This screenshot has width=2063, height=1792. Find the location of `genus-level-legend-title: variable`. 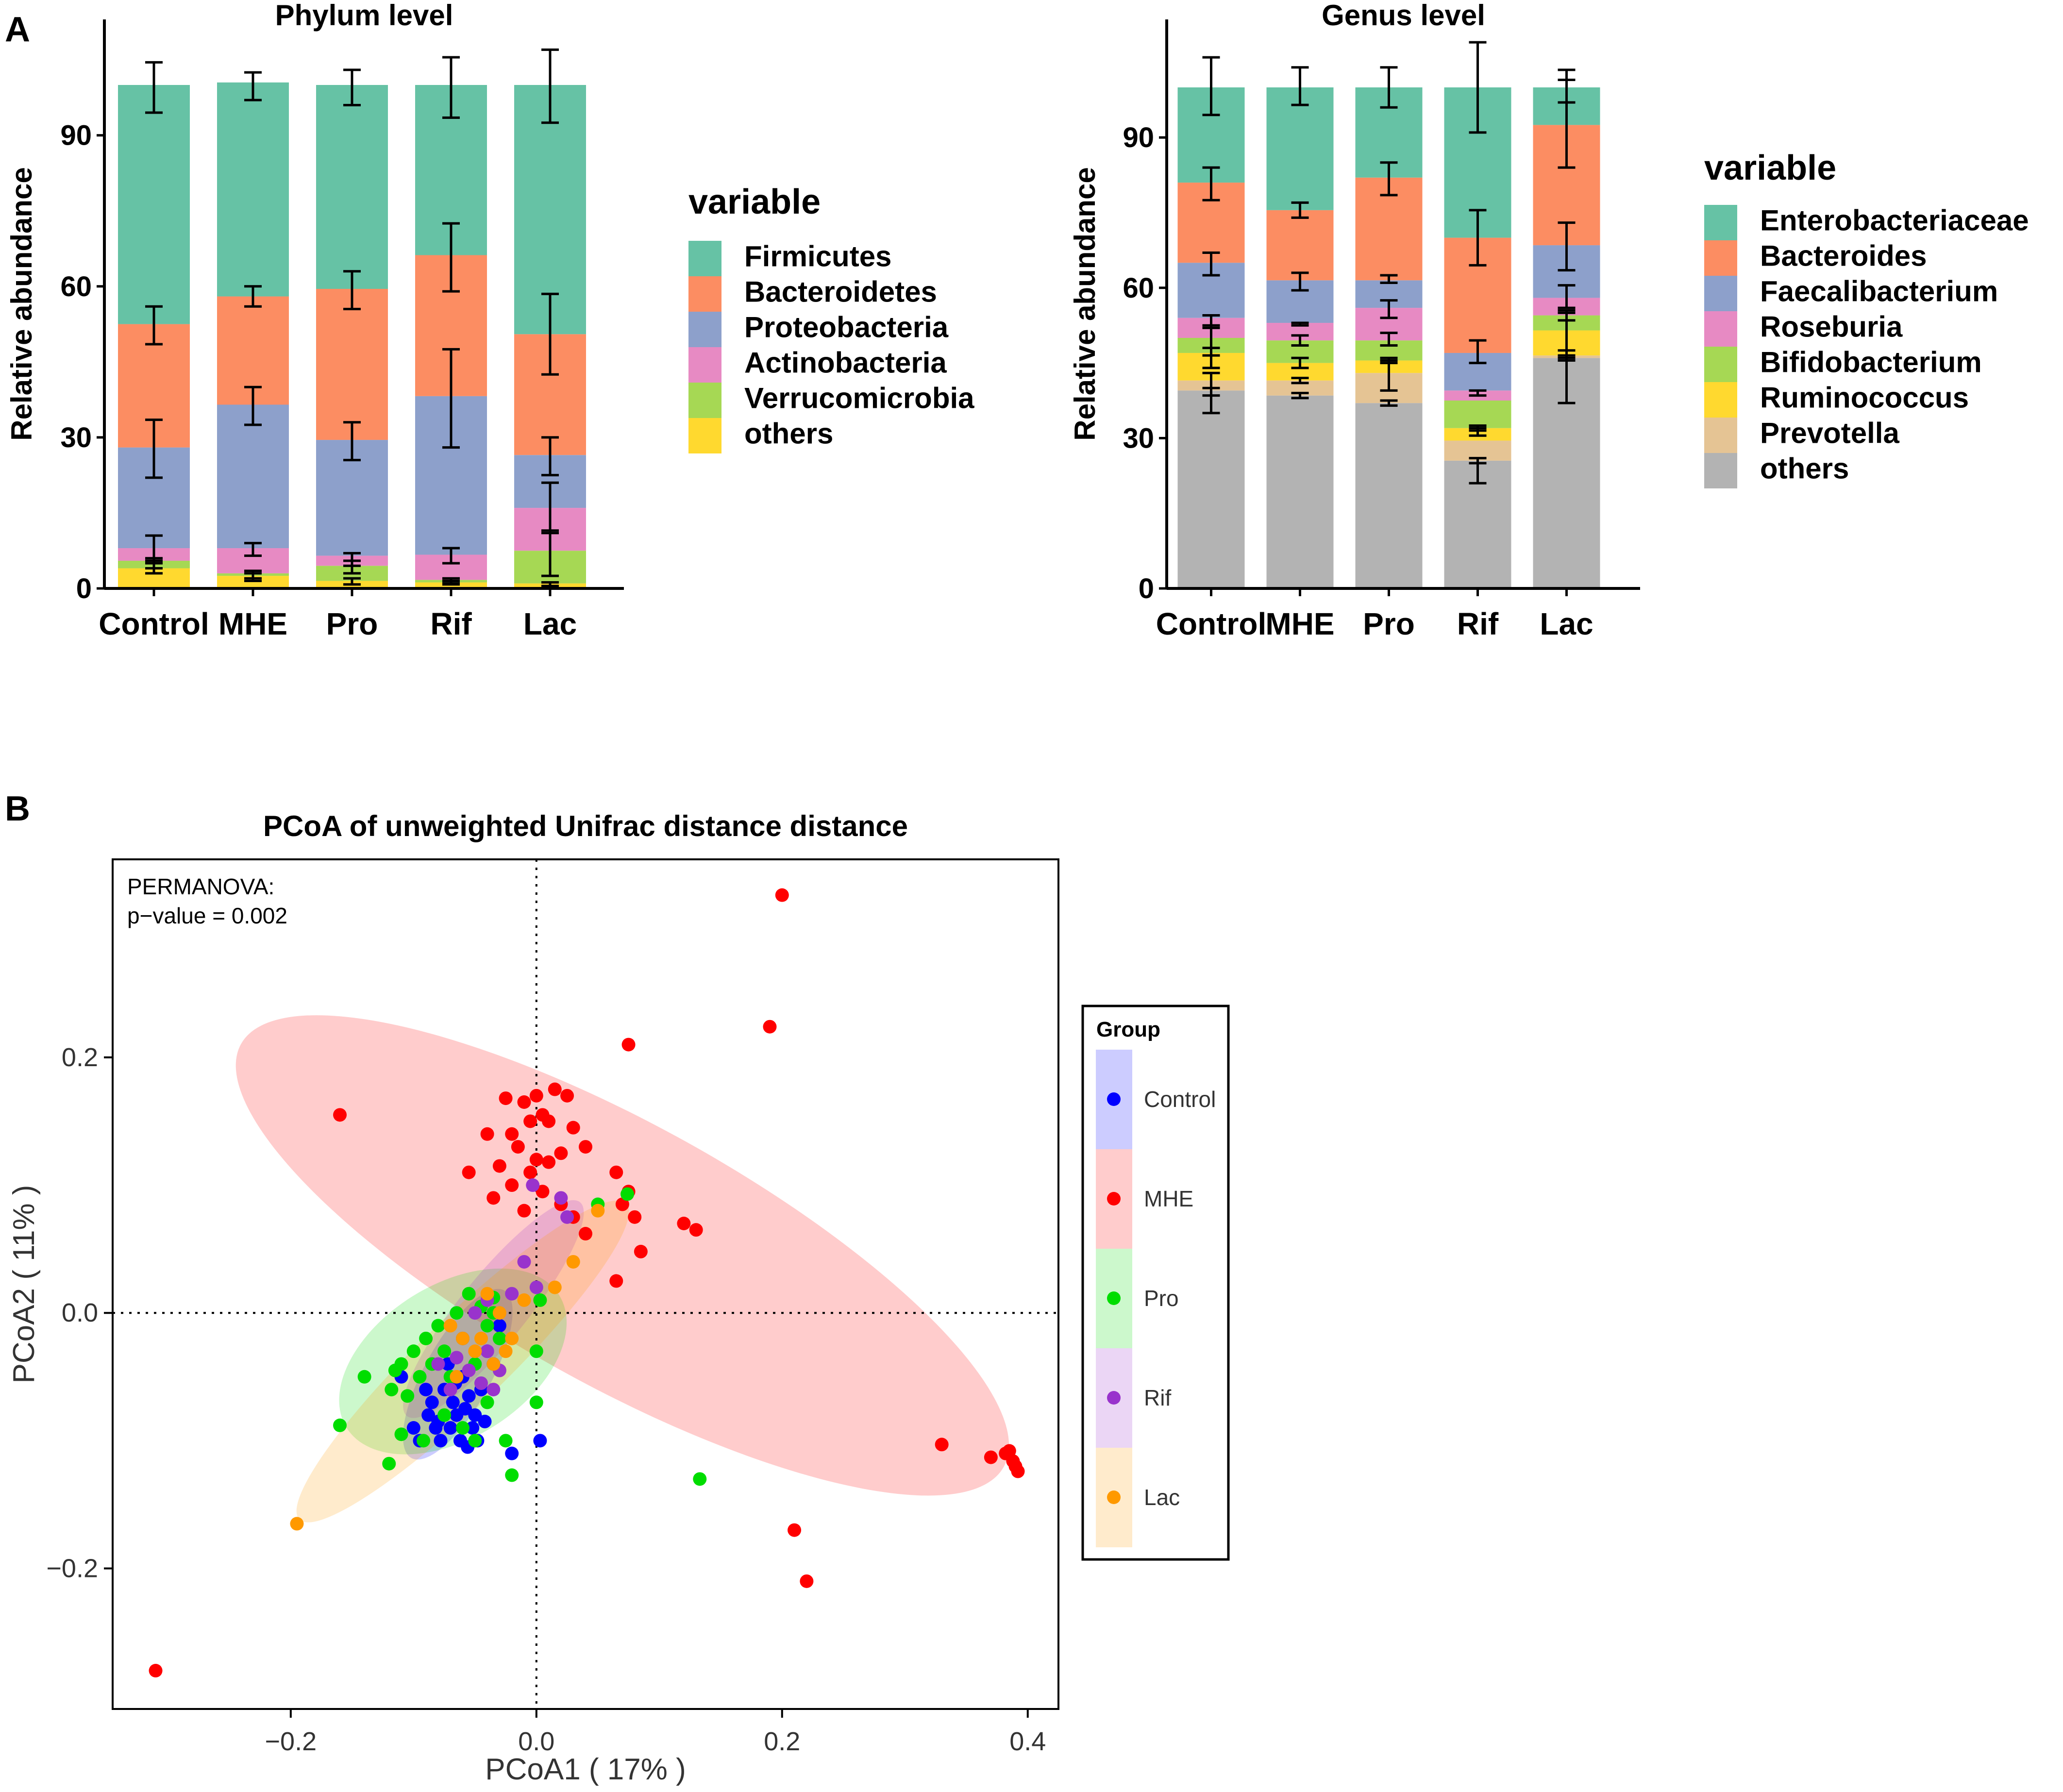

genus-level-legend-title: variable is located at coordinates (1770, 168).